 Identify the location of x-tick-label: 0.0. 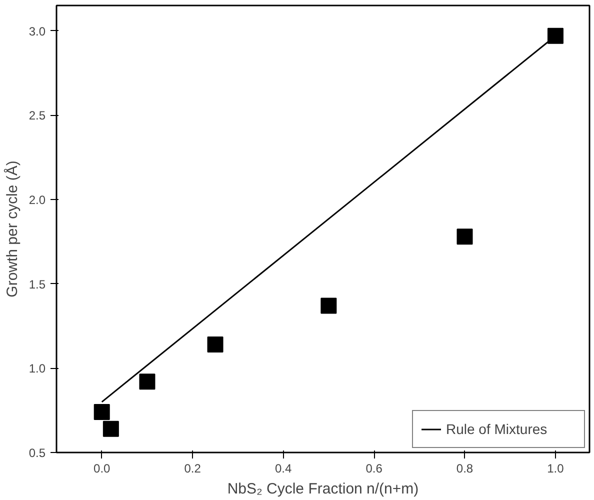
(102, 469).